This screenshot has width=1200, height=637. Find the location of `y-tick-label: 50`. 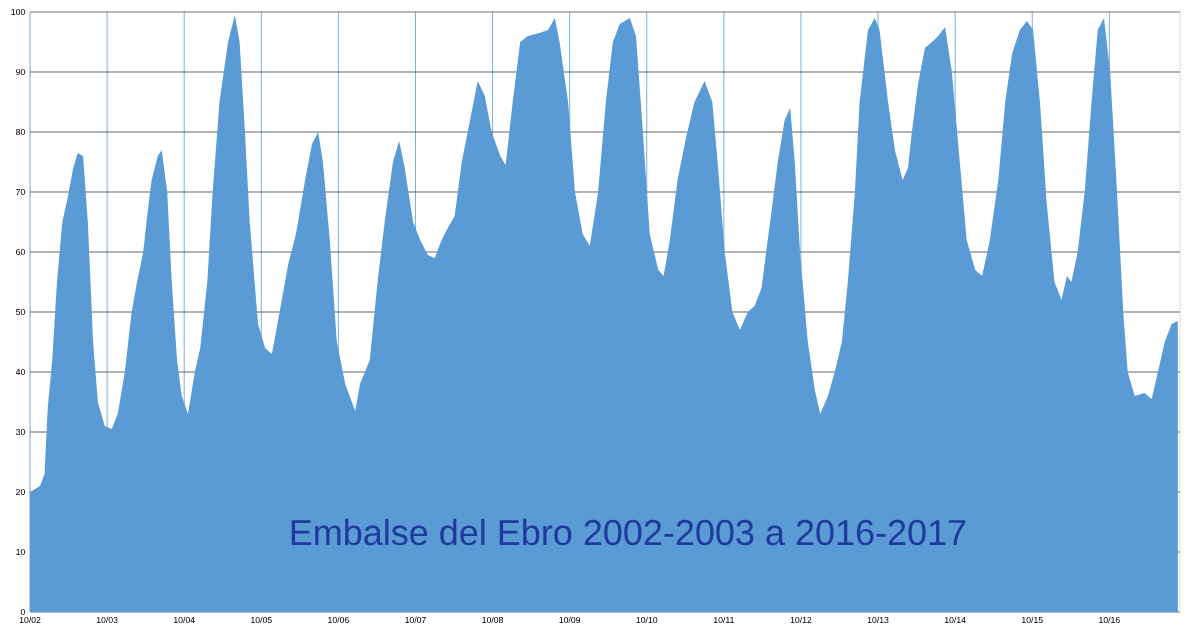

y-tick-label: 50 is located at coordinates (20, 312).